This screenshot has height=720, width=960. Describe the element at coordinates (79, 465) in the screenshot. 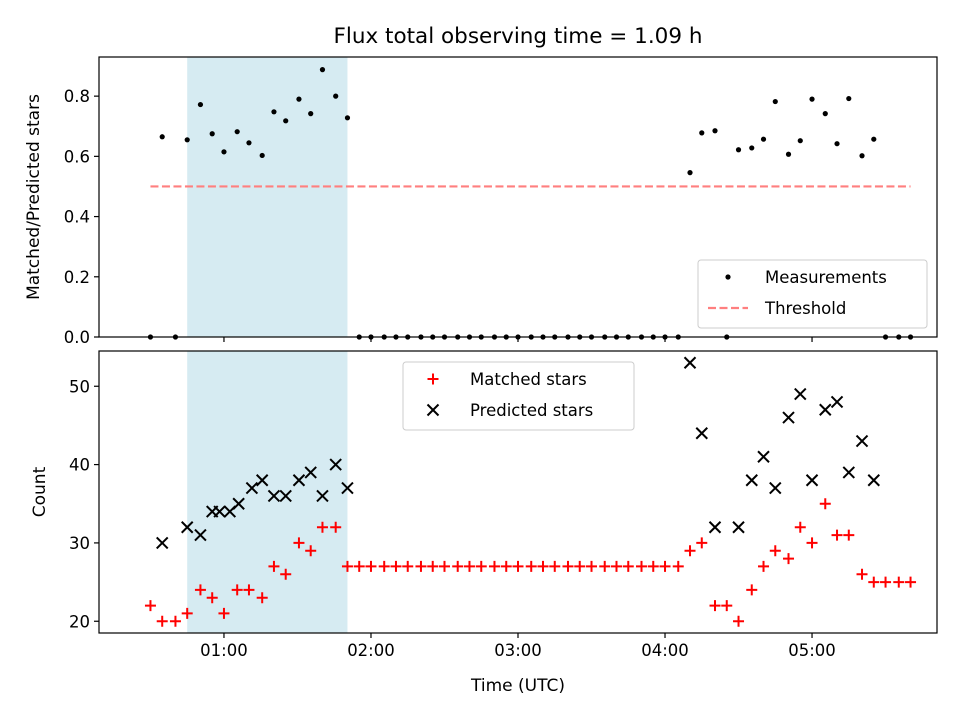

I see `y-tick-label: 40` at that location.